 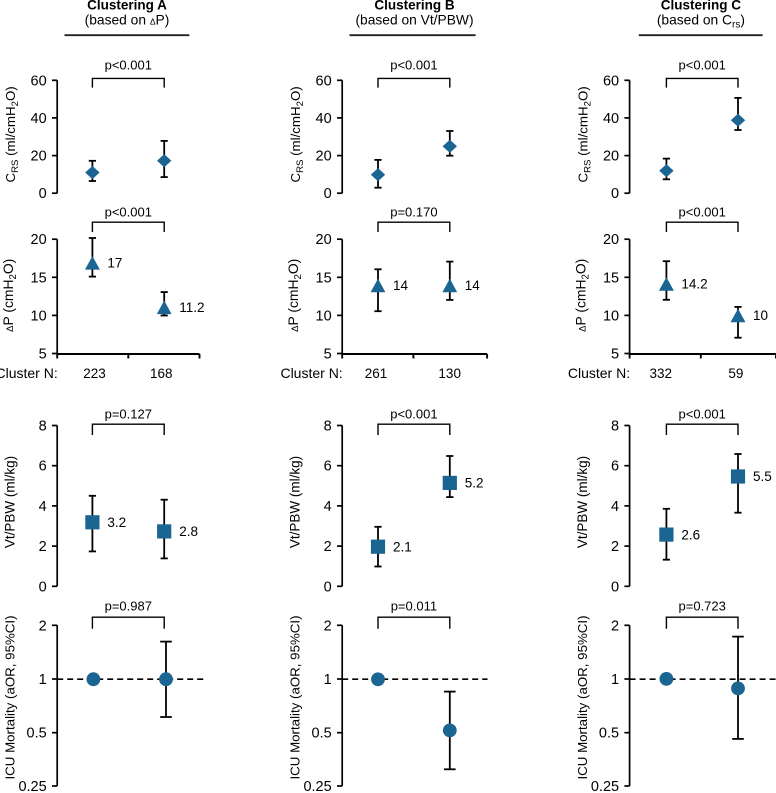 I want to click on svg-text: 5.2, so click(x=474, y=483).